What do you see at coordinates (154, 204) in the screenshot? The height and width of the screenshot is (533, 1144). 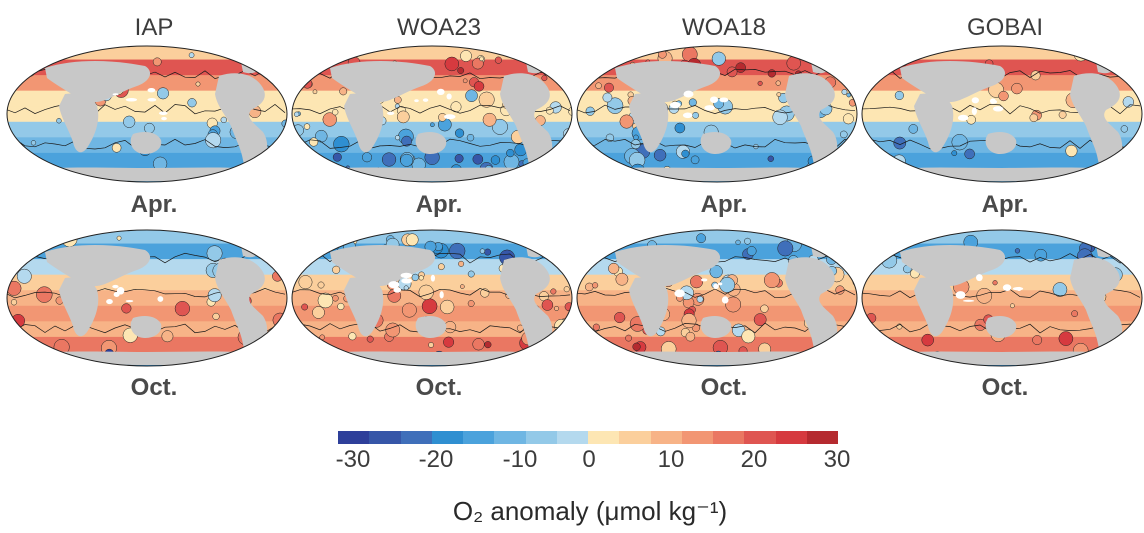 I see `month-label-iap-apr: Apr.` at bounding box center [154, 204].